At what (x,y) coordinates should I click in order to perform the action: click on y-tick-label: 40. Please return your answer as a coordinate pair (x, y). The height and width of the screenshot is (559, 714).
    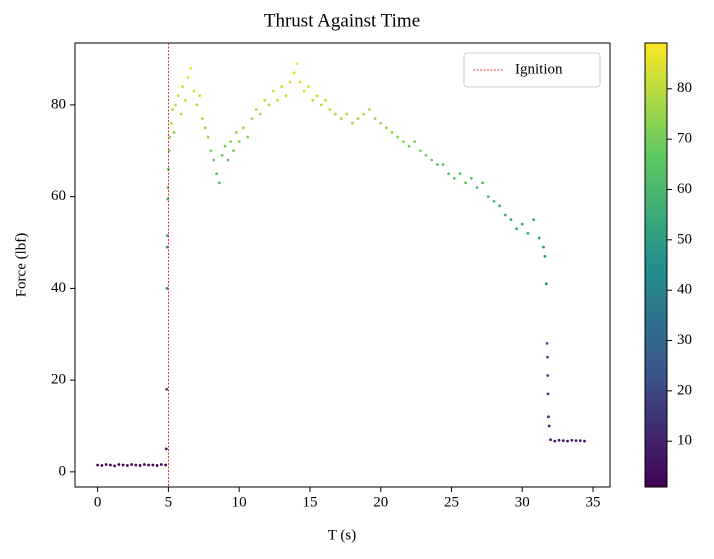
    Looking at the image, I should click on (58, 288).